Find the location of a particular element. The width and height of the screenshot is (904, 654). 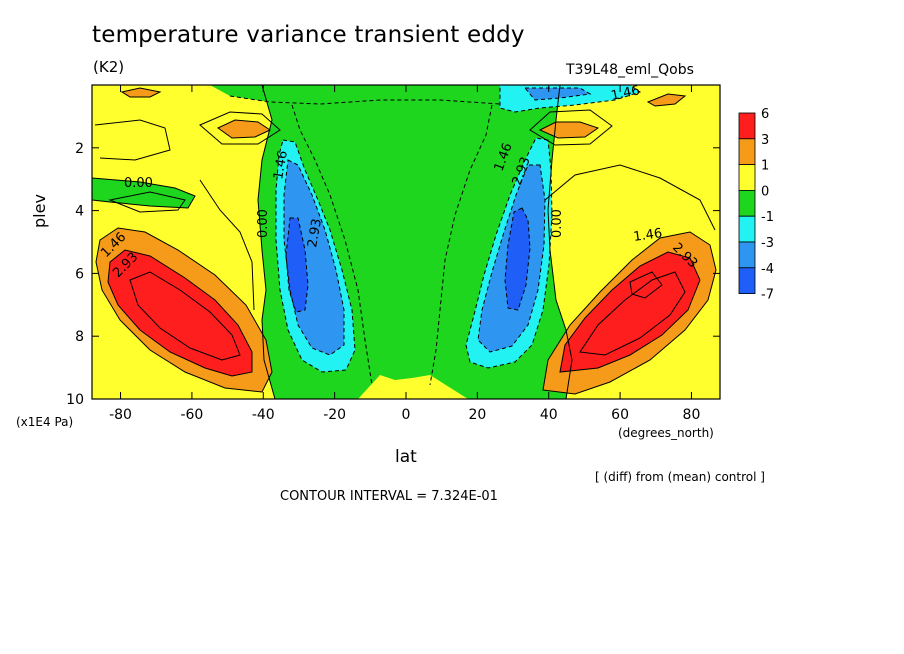

x-tick-label: -40 is located at coordinates (263, 415).